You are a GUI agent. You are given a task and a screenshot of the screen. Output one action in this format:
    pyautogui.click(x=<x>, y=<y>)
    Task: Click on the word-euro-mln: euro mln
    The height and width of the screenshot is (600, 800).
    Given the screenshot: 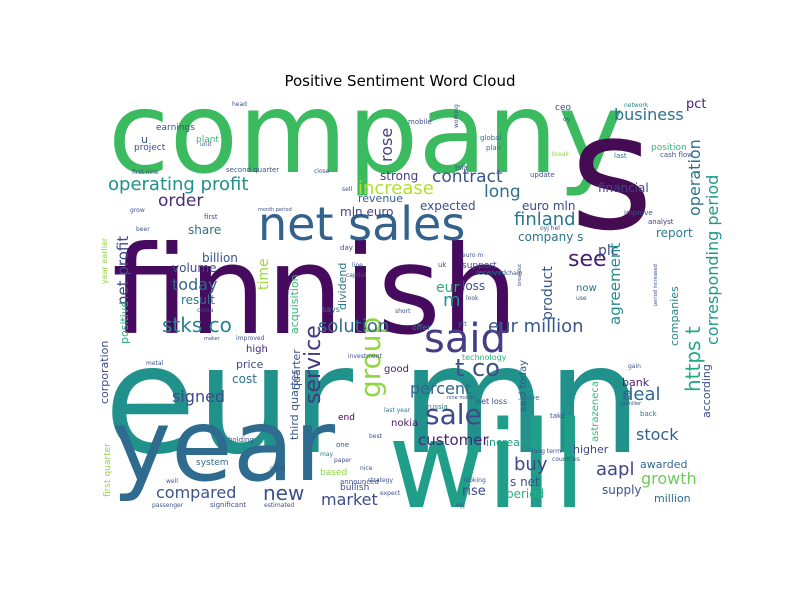 What is the action you would take?
    pyautogui.click(x=548, y=206)
    